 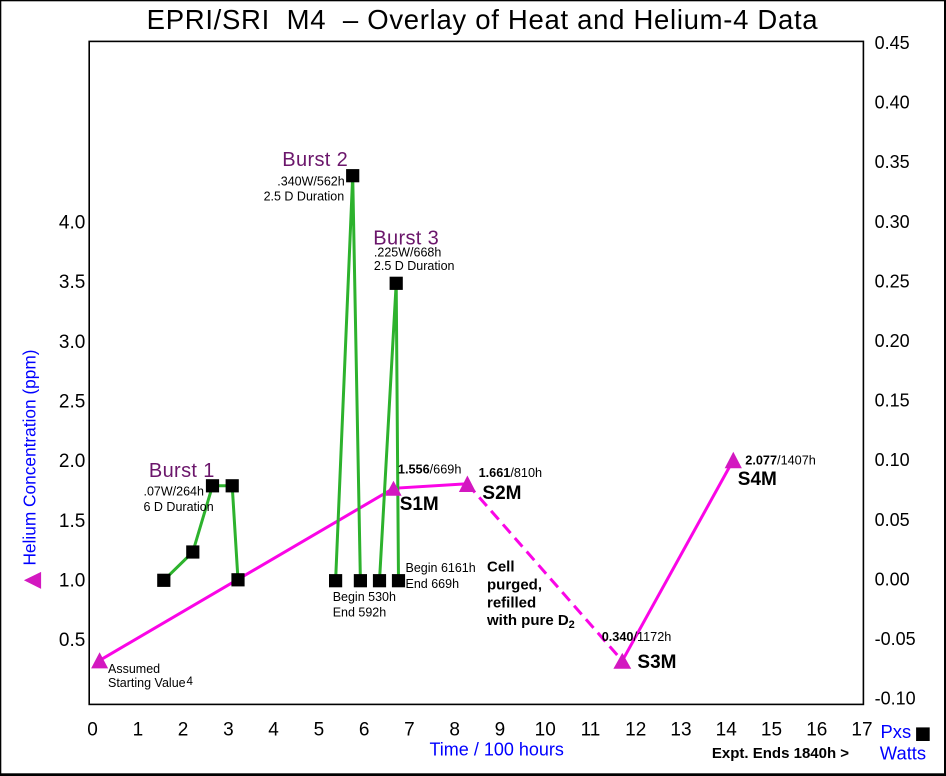 I want to click on svg-text: 6 D Duration, so click(x=179, y=507).